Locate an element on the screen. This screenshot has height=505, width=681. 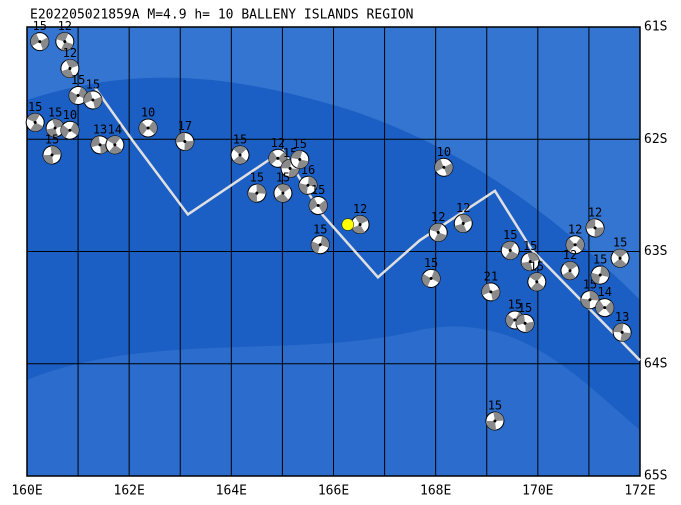
x-tick-label: 164E is located at coordinates (231, 491).